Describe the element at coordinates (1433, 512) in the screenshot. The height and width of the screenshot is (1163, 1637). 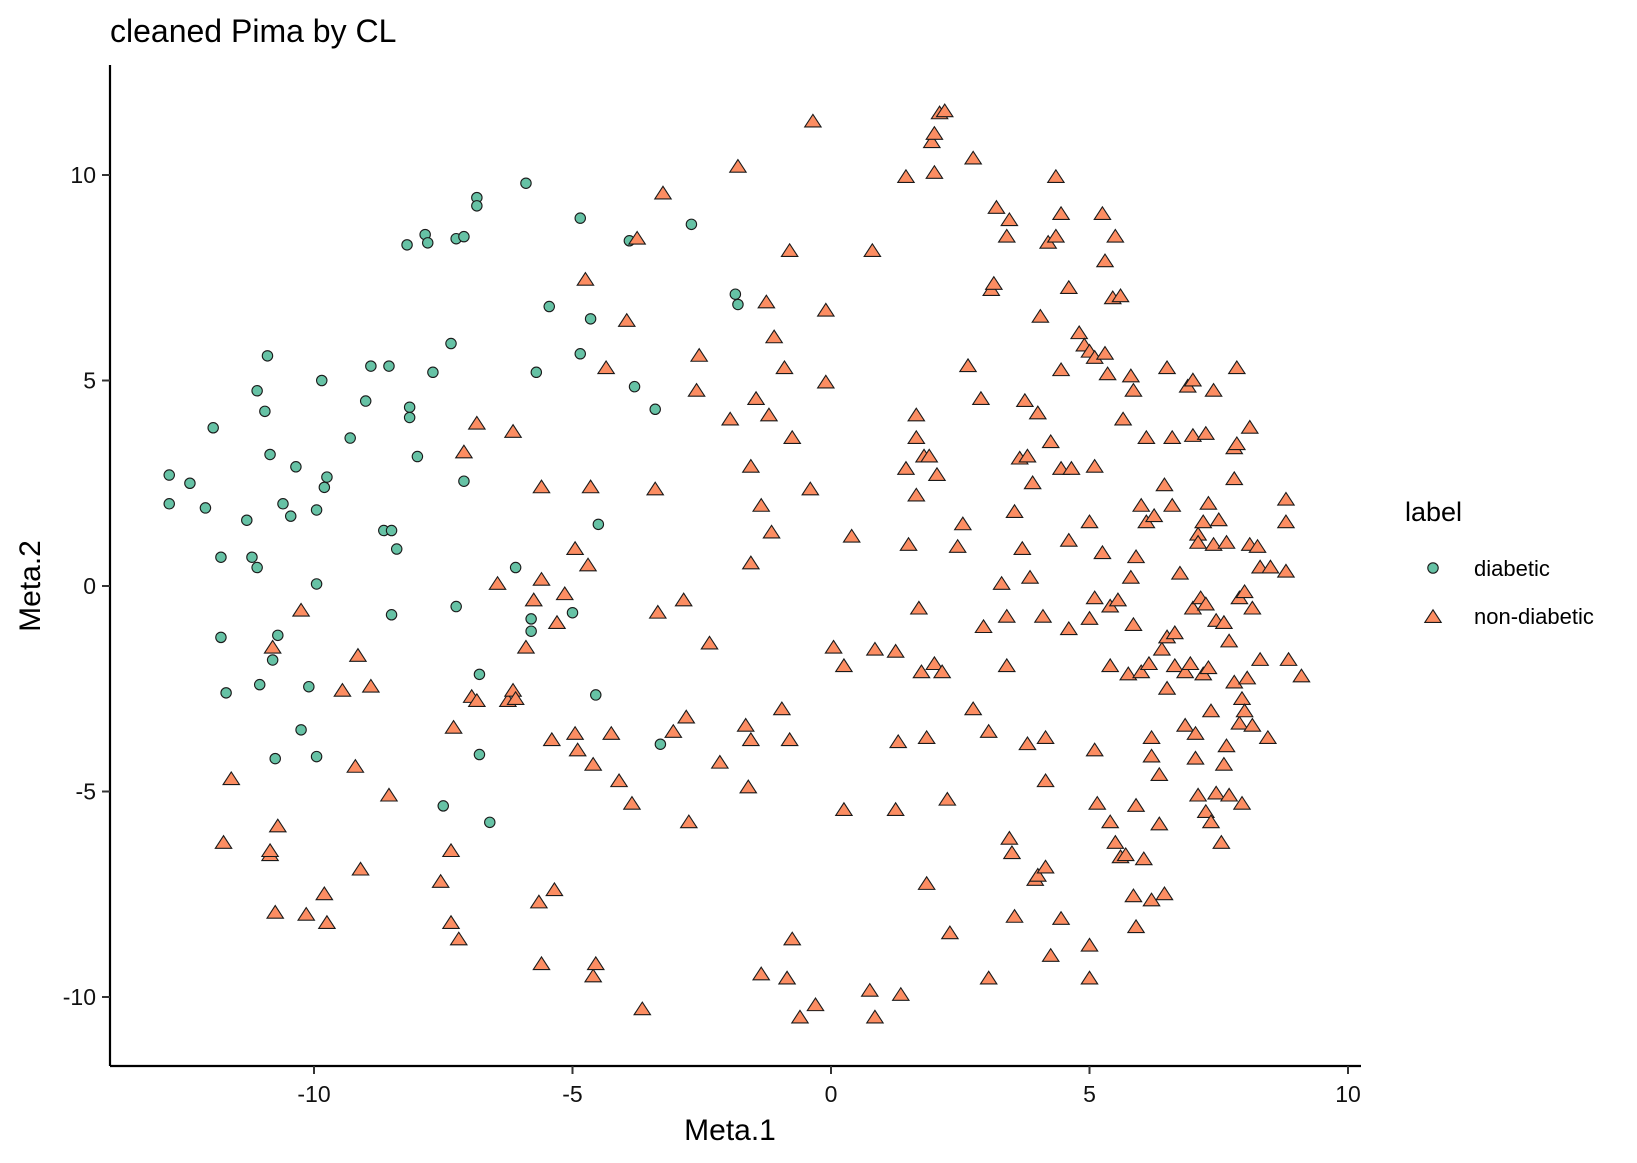
I see `legend-title: label` at that location.